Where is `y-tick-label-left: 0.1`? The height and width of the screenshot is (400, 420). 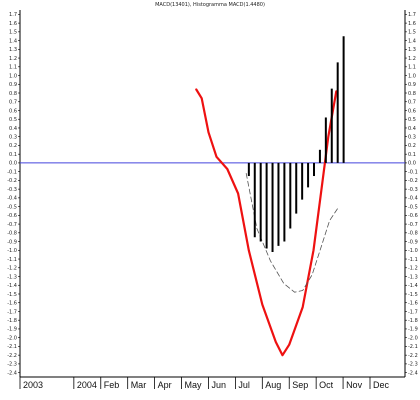 y-tick-label-left: 0.1 is located at coordinates (13, 155).